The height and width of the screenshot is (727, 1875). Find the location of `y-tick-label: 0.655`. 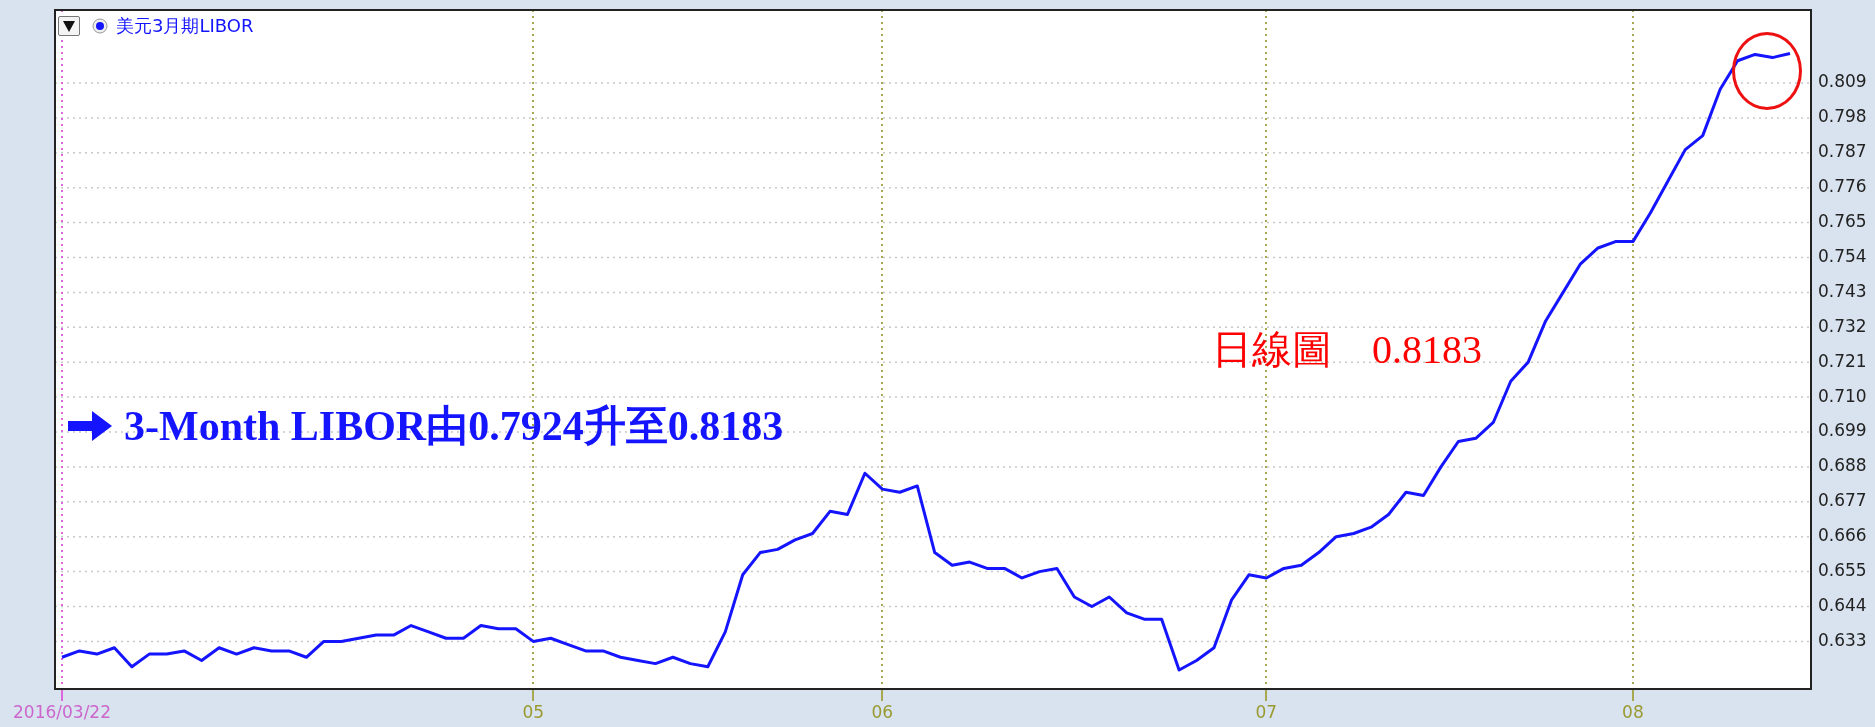

y-tick-label: 0.655 is located at coordinates (1842, 570).